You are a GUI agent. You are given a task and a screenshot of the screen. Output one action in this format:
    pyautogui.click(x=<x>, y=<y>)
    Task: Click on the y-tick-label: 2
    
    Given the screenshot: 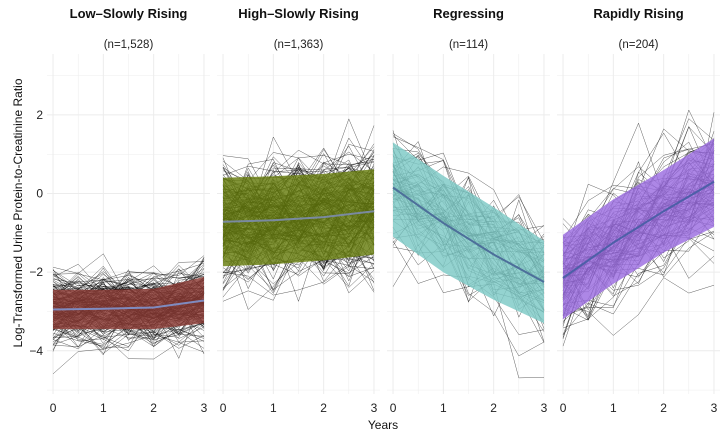 What is the action you would take?
    pyautogui.click(x=39, y=115)
    